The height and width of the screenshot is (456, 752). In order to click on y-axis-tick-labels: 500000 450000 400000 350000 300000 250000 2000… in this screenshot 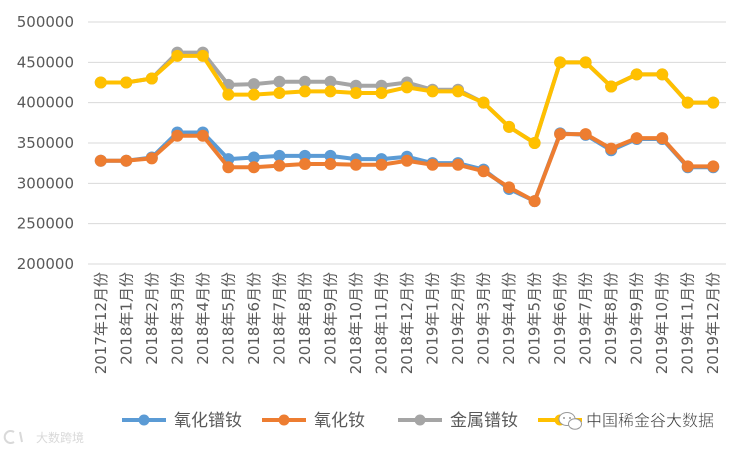, I will do `click(45, 143)`.